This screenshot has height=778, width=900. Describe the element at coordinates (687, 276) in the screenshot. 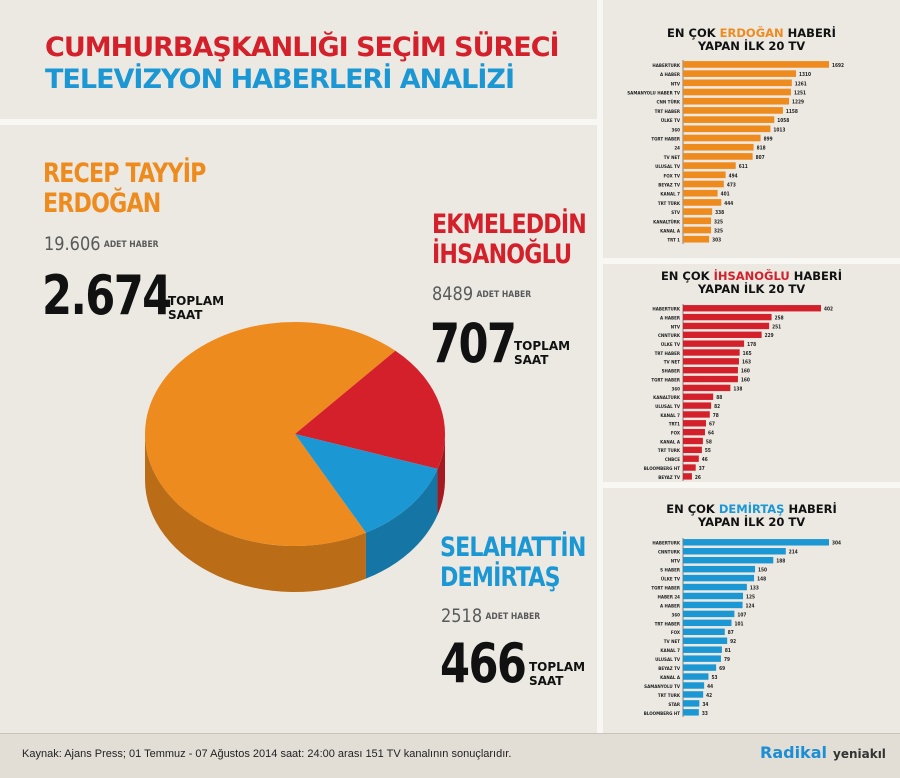

I see `ihsanoglu-ranking-title-pre: EN ÇOK` at that location.